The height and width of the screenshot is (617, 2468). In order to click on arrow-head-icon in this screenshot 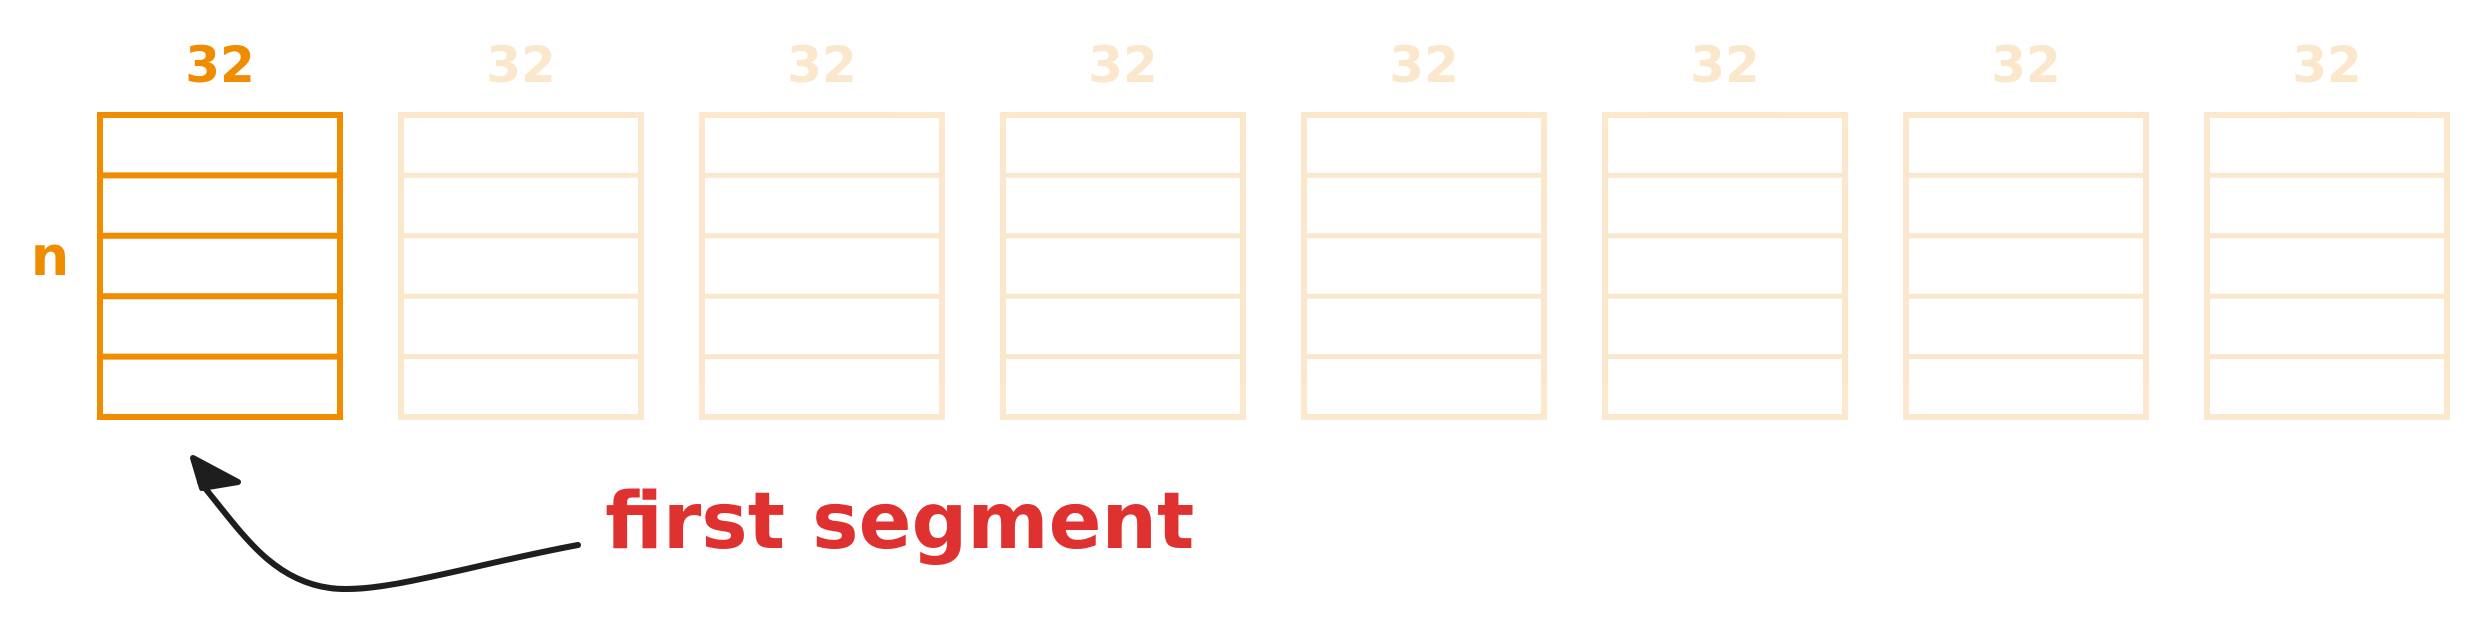, I will do `click(215, 473)`.